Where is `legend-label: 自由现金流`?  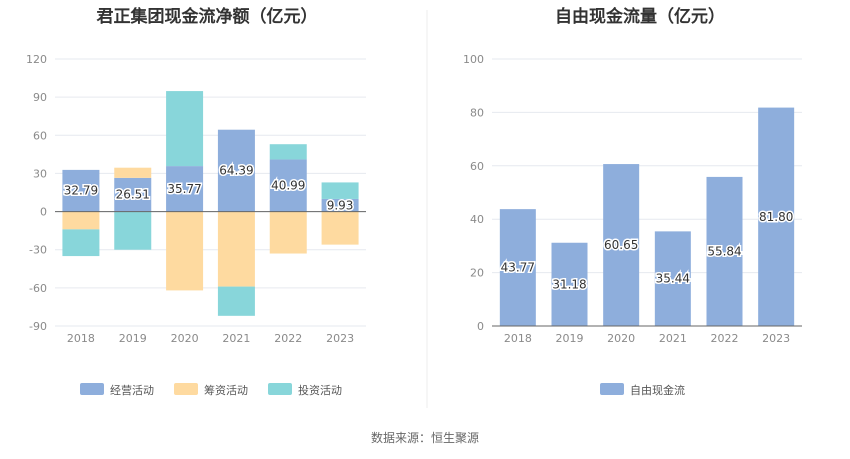
legend-label: 自由现金流 is located at coordinates (657, 390).